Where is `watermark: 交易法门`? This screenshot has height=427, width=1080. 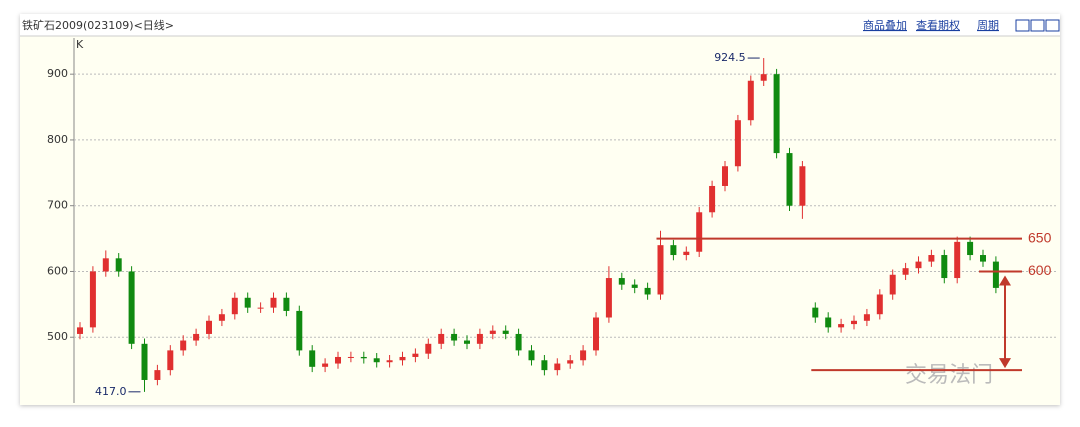
watermark: 交易法门 is located at coordinates (949, 375).